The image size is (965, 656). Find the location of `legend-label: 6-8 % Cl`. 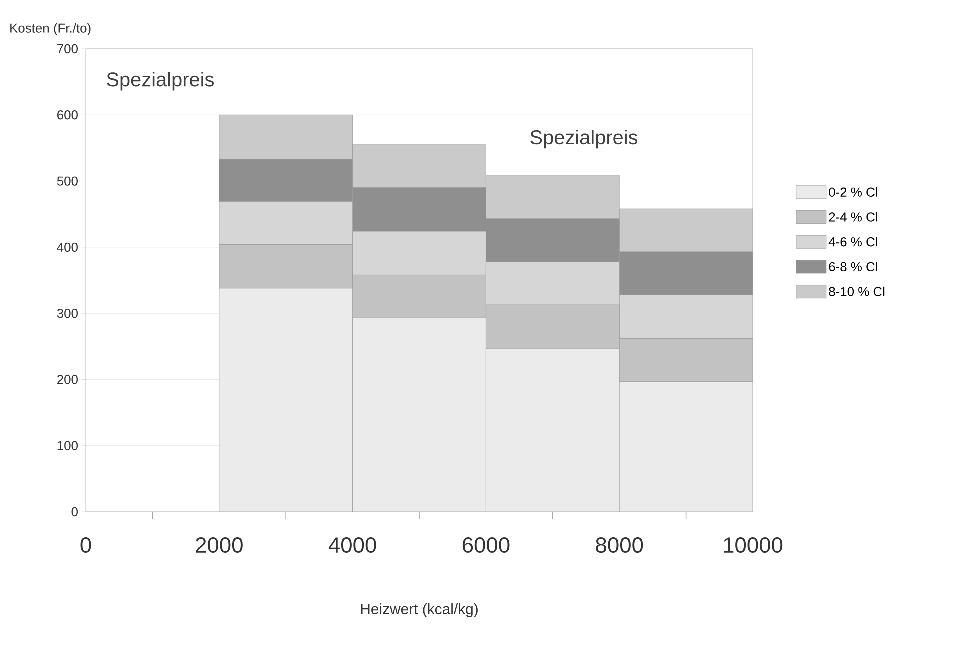

legend-label: 6-8 % Cl is located at coordinates (853, 267).